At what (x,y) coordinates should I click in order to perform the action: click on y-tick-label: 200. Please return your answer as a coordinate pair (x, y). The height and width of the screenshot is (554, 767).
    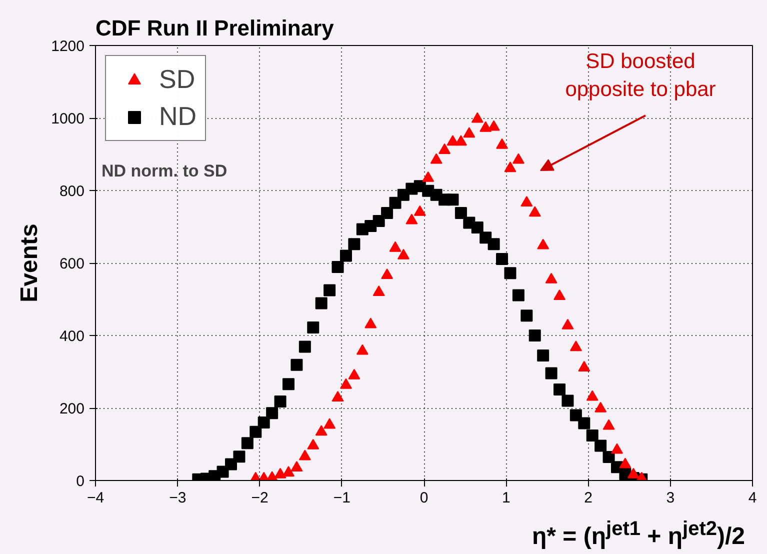
    Looking at the image, I should click on (72, 409).